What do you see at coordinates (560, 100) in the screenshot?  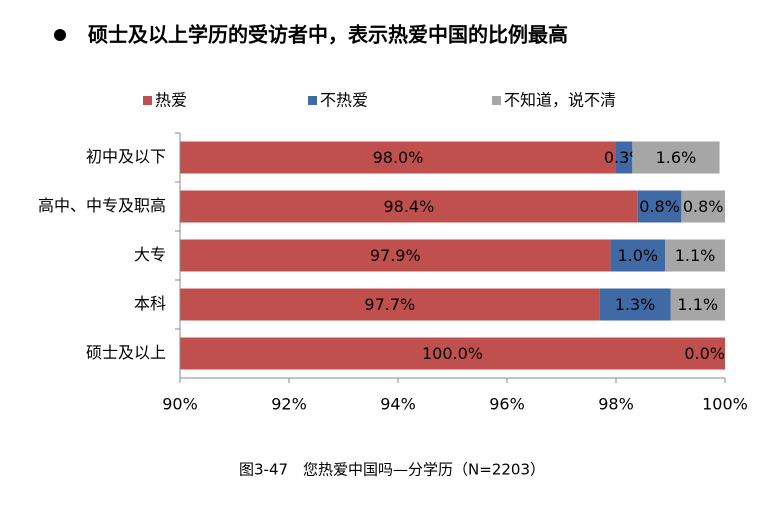 I see `legend-label: 不知道，说不清` at bounding box center [560, 100].